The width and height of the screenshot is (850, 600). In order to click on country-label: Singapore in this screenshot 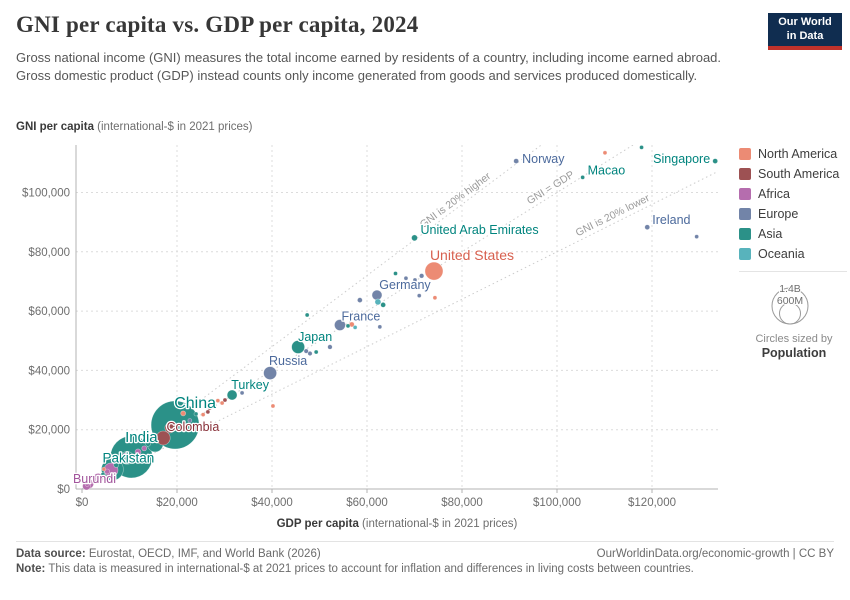, I will do `click(681, 159)`.